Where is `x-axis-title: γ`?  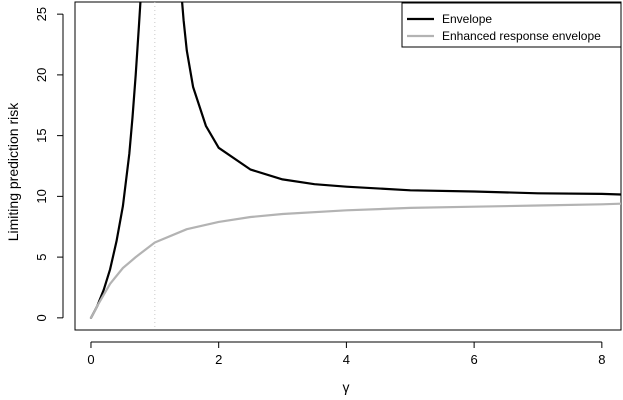
x-axis-title: γ is located at coordinates (346, 387).